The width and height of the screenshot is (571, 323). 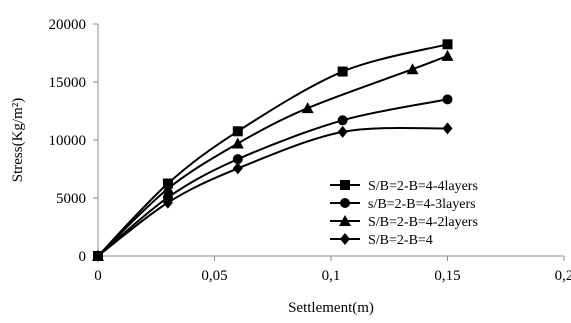 What do you see at coordinates (447, 276) in the screenshot?
I see `x-tick-label: 0,15` at bounding box center [447, 276].